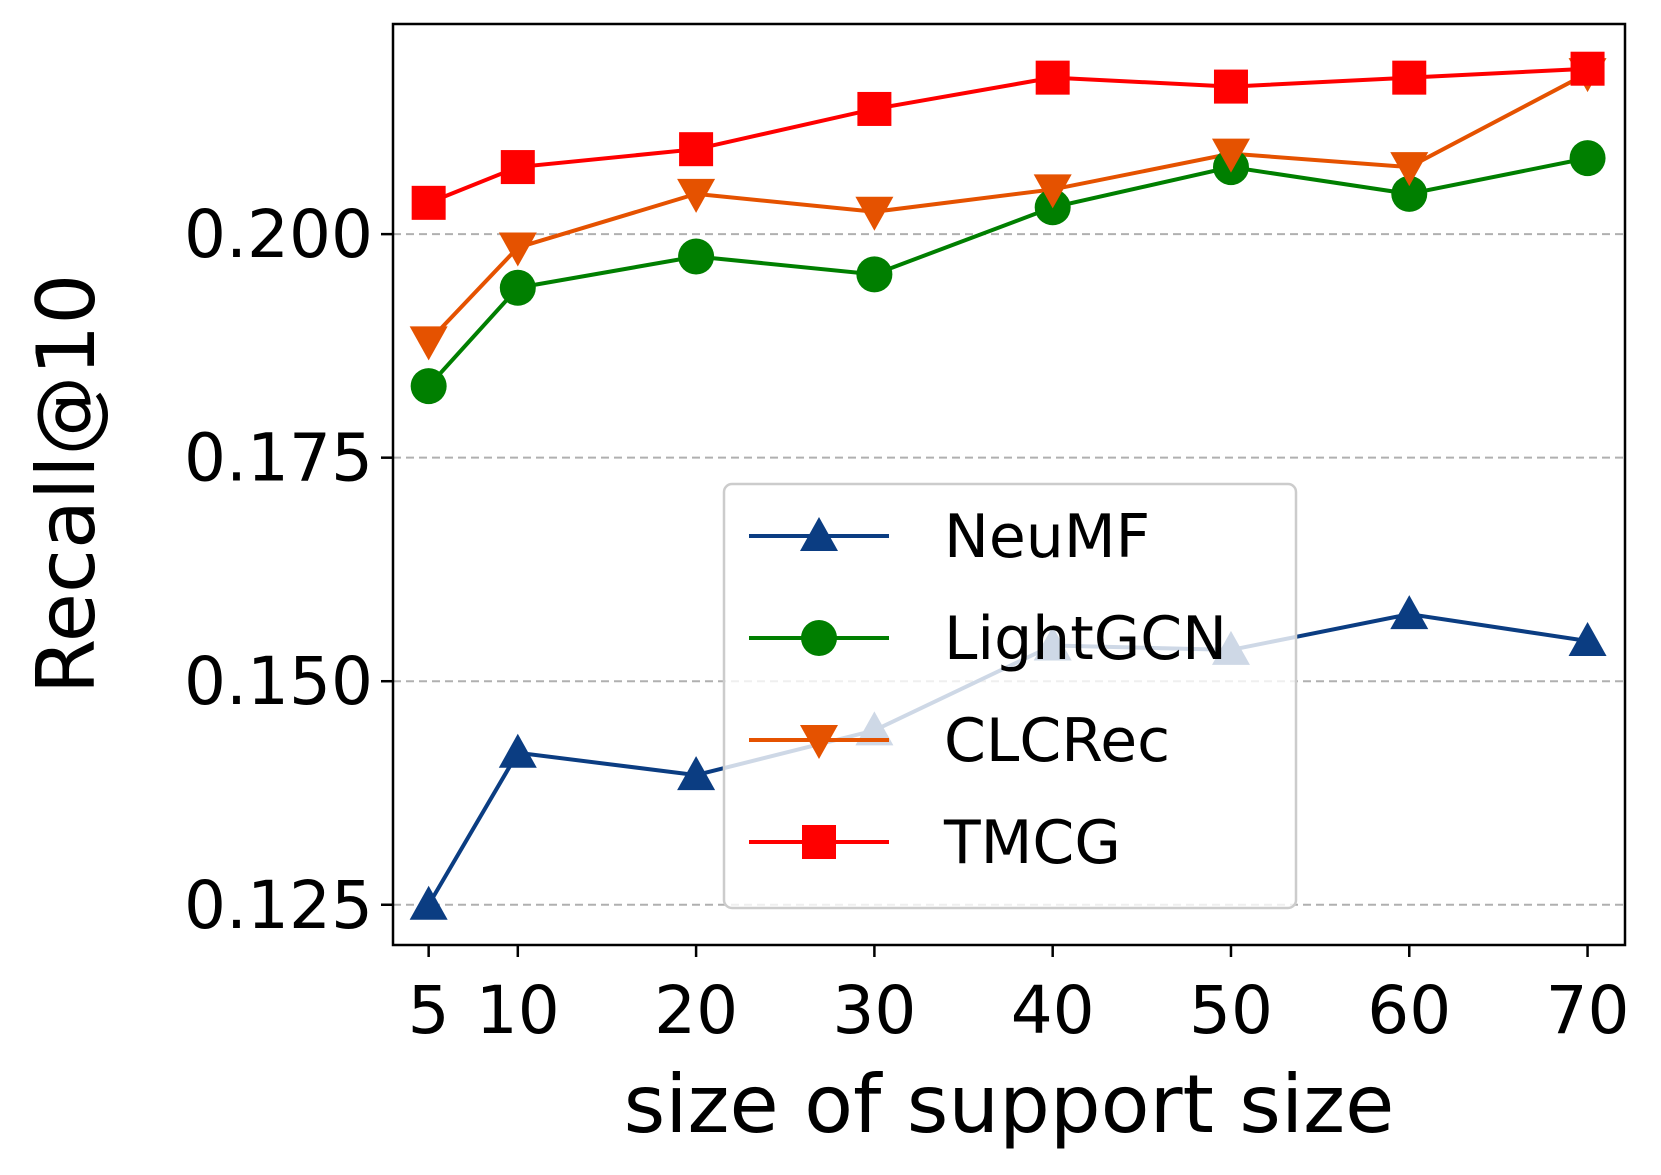 The image size is (1661, 1175). I want to click on x-tick-label: 10, so click(518, 1010).